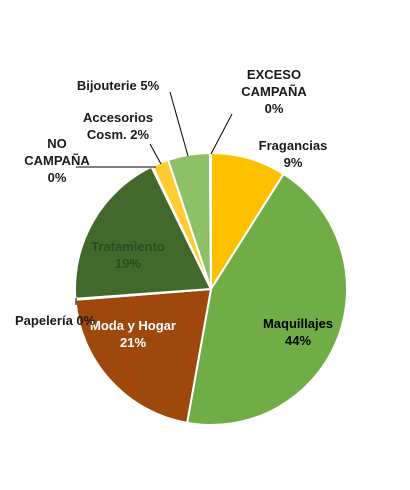 The image size is (410, 490). Describe the element at coordinates (133, 334) in the screenshot. I see `data-label-moda-y-hogar: Moda y Hogar 21%` at that location.